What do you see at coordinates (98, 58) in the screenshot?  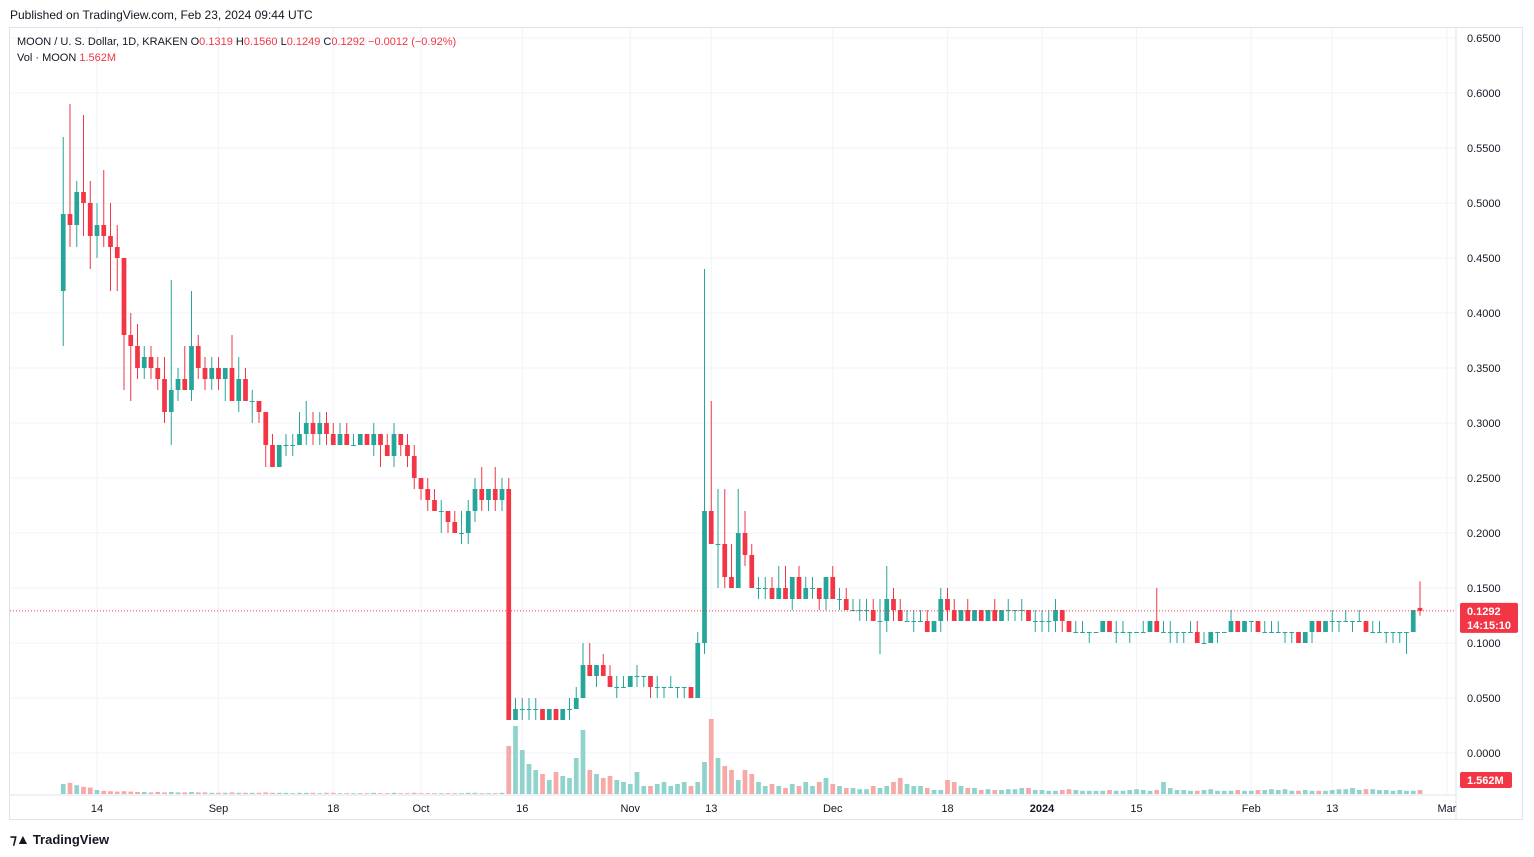 I see `volume-value: 1.562M` at bounding box center [98, 58].